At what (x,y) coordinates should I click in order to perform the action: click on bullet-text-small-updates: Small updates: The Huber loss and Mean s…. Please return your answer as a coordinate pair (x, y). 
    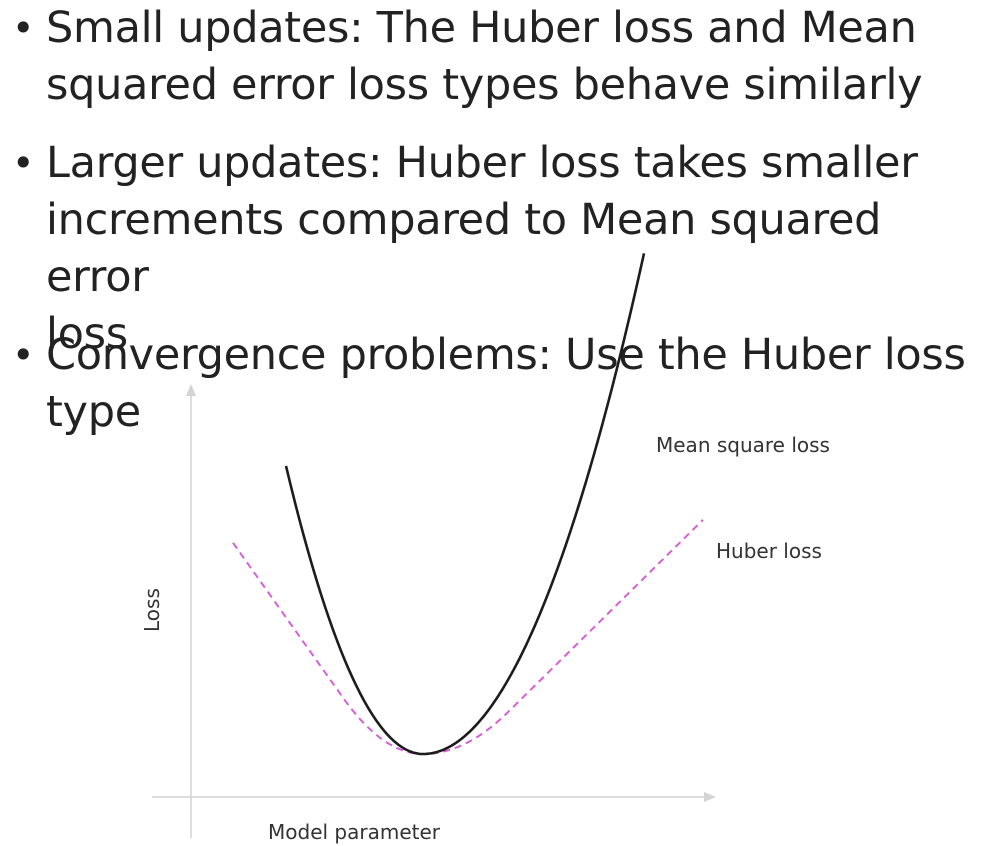
    Looking at the image, I should click on (484, 56).